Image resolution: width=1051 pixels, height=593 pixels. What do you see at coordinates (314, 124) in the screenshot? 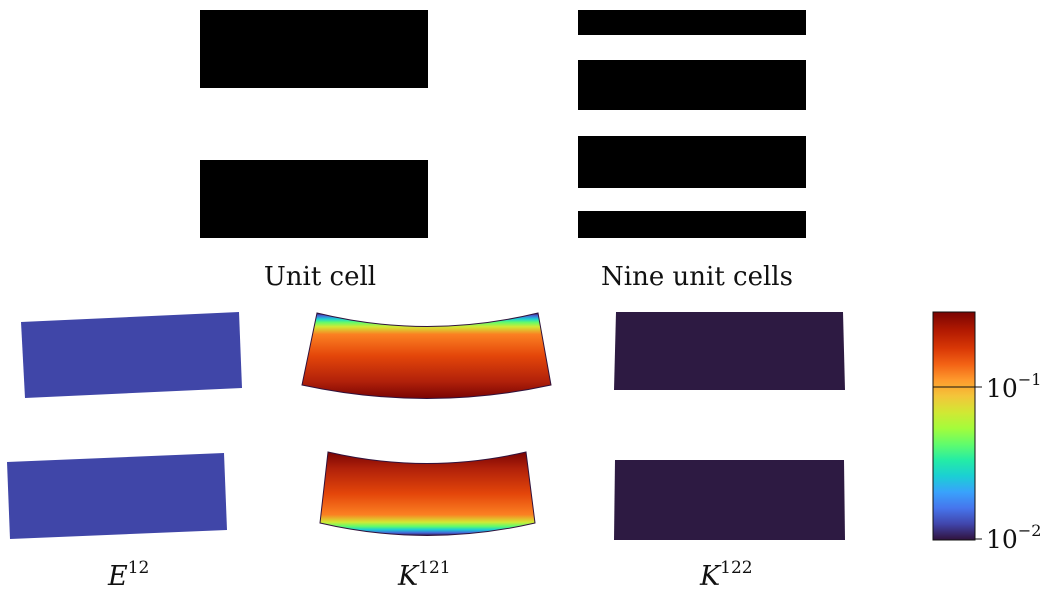
I see `unit-cell-panel` at bounding box center [314, 124].